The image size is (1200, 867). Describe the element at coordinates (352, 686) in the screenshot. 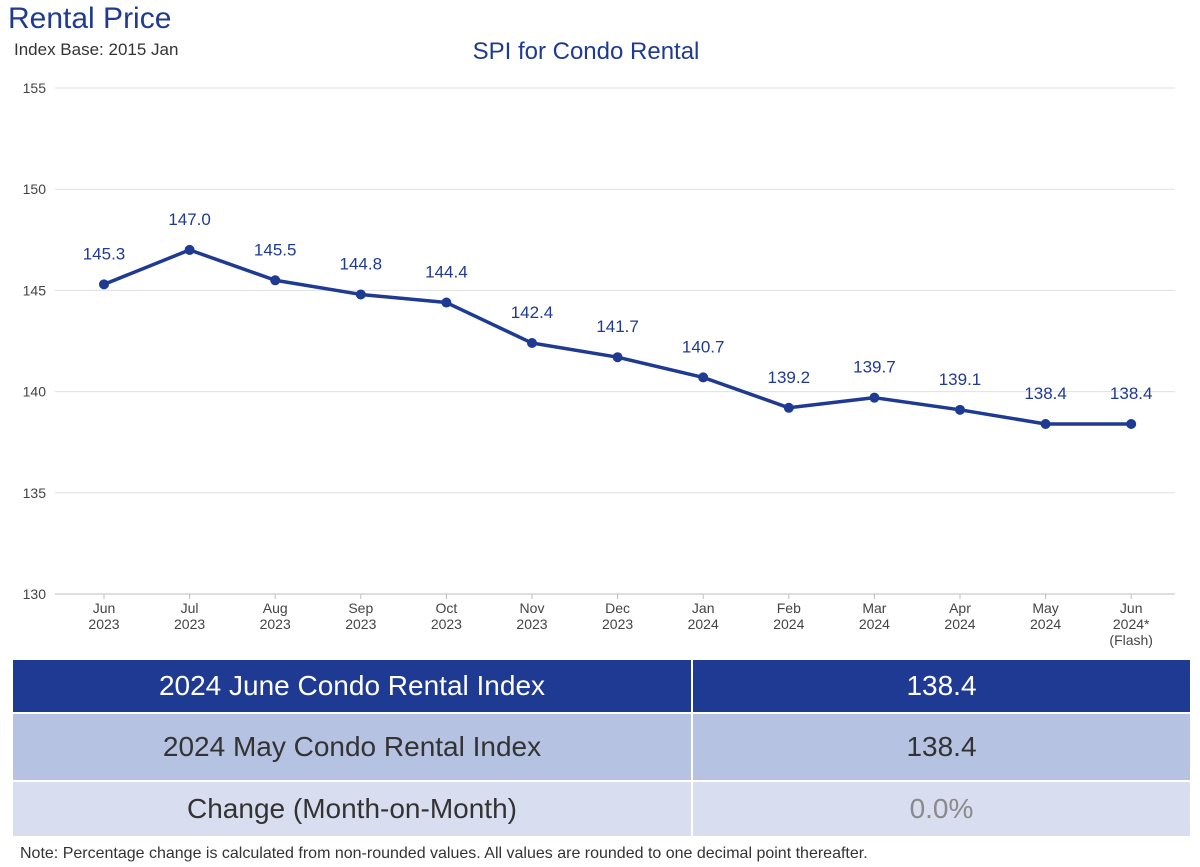

I see `row-label: 2024 June Condo Rental Index` at that location.